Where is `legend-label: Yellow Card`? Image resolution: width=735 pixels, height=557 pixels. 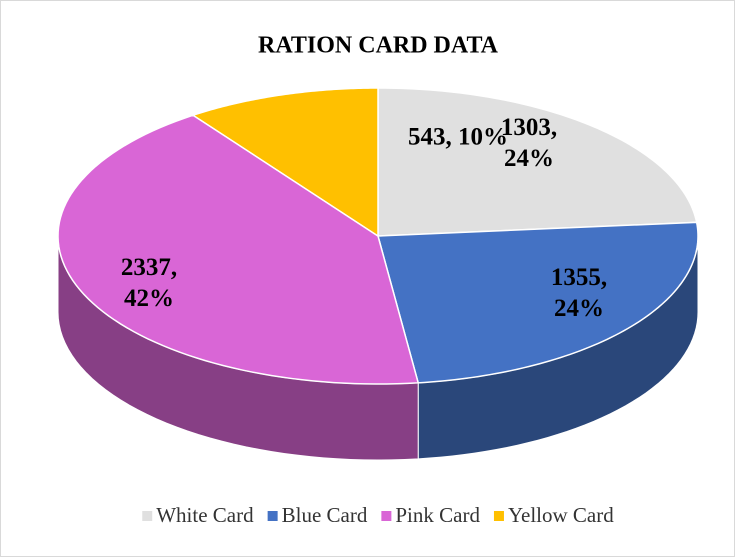 legend-label: Yellow Card is located at coordinates (561, 515).